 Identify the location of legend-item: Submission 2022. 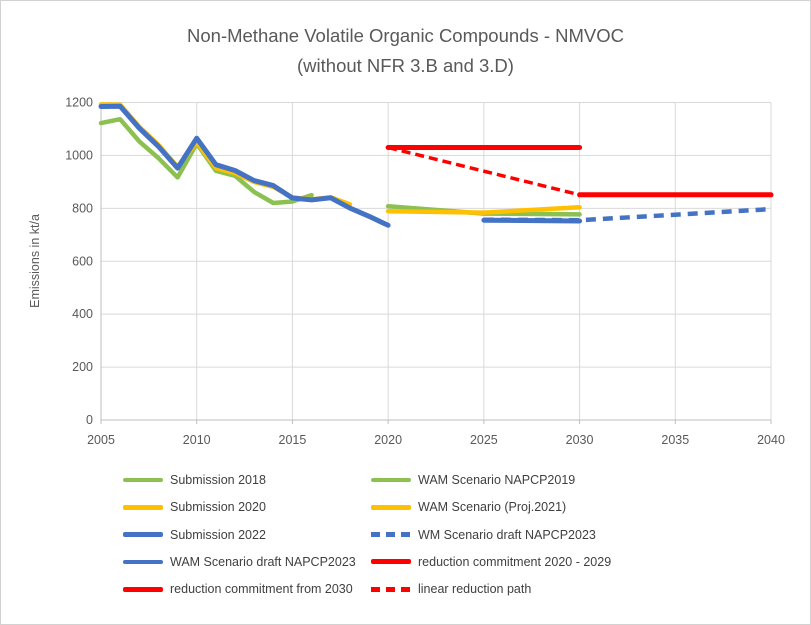
(194, 535).